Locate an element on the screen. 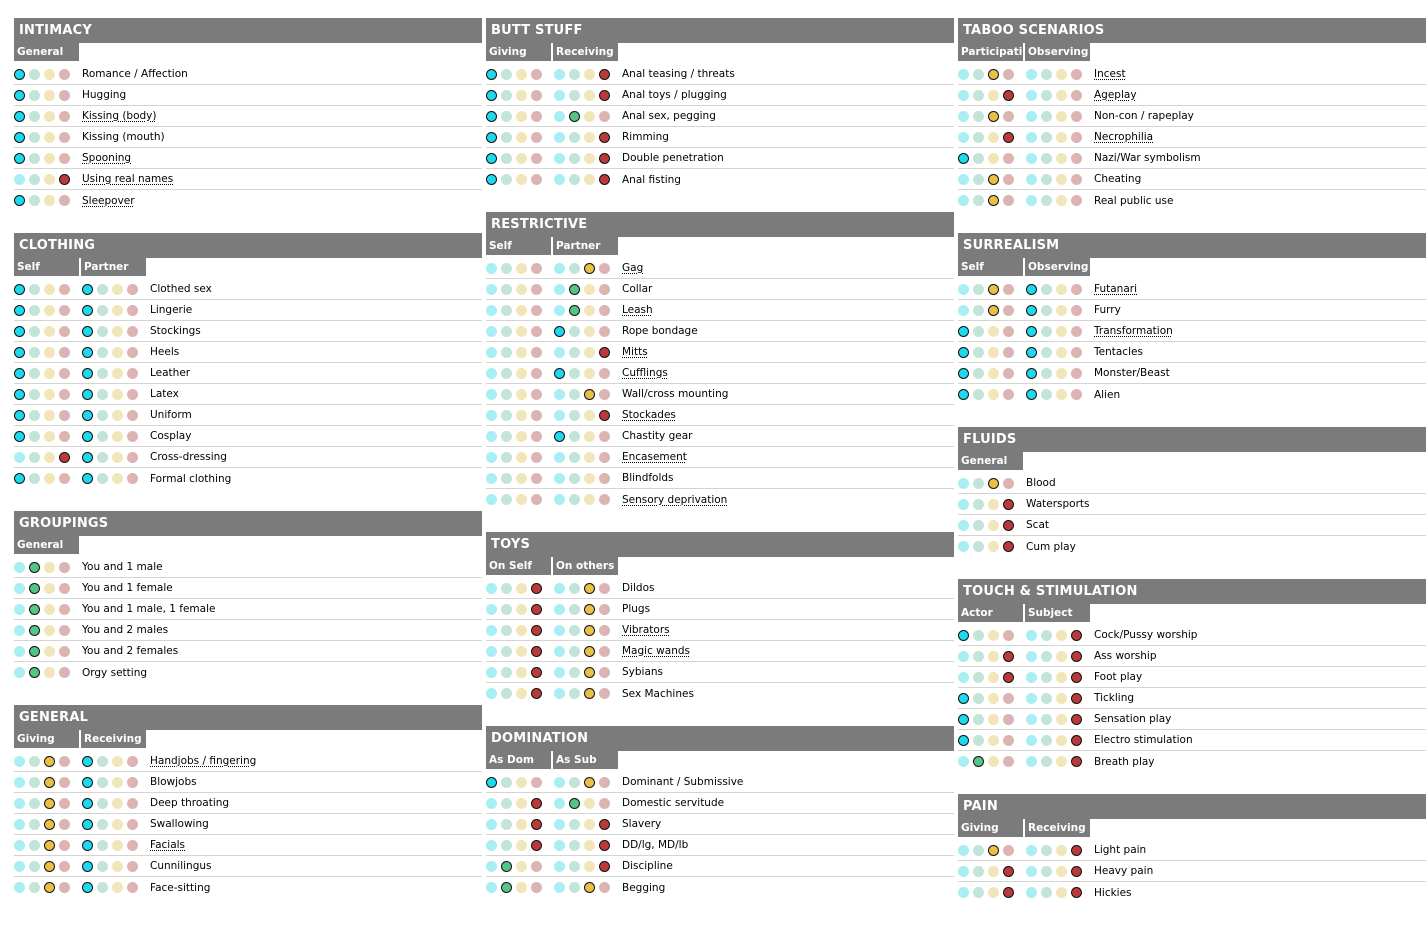 The width and height of the screenshot is (1427, 925). kink-label: Mitts is located at coordinates (635, 352).